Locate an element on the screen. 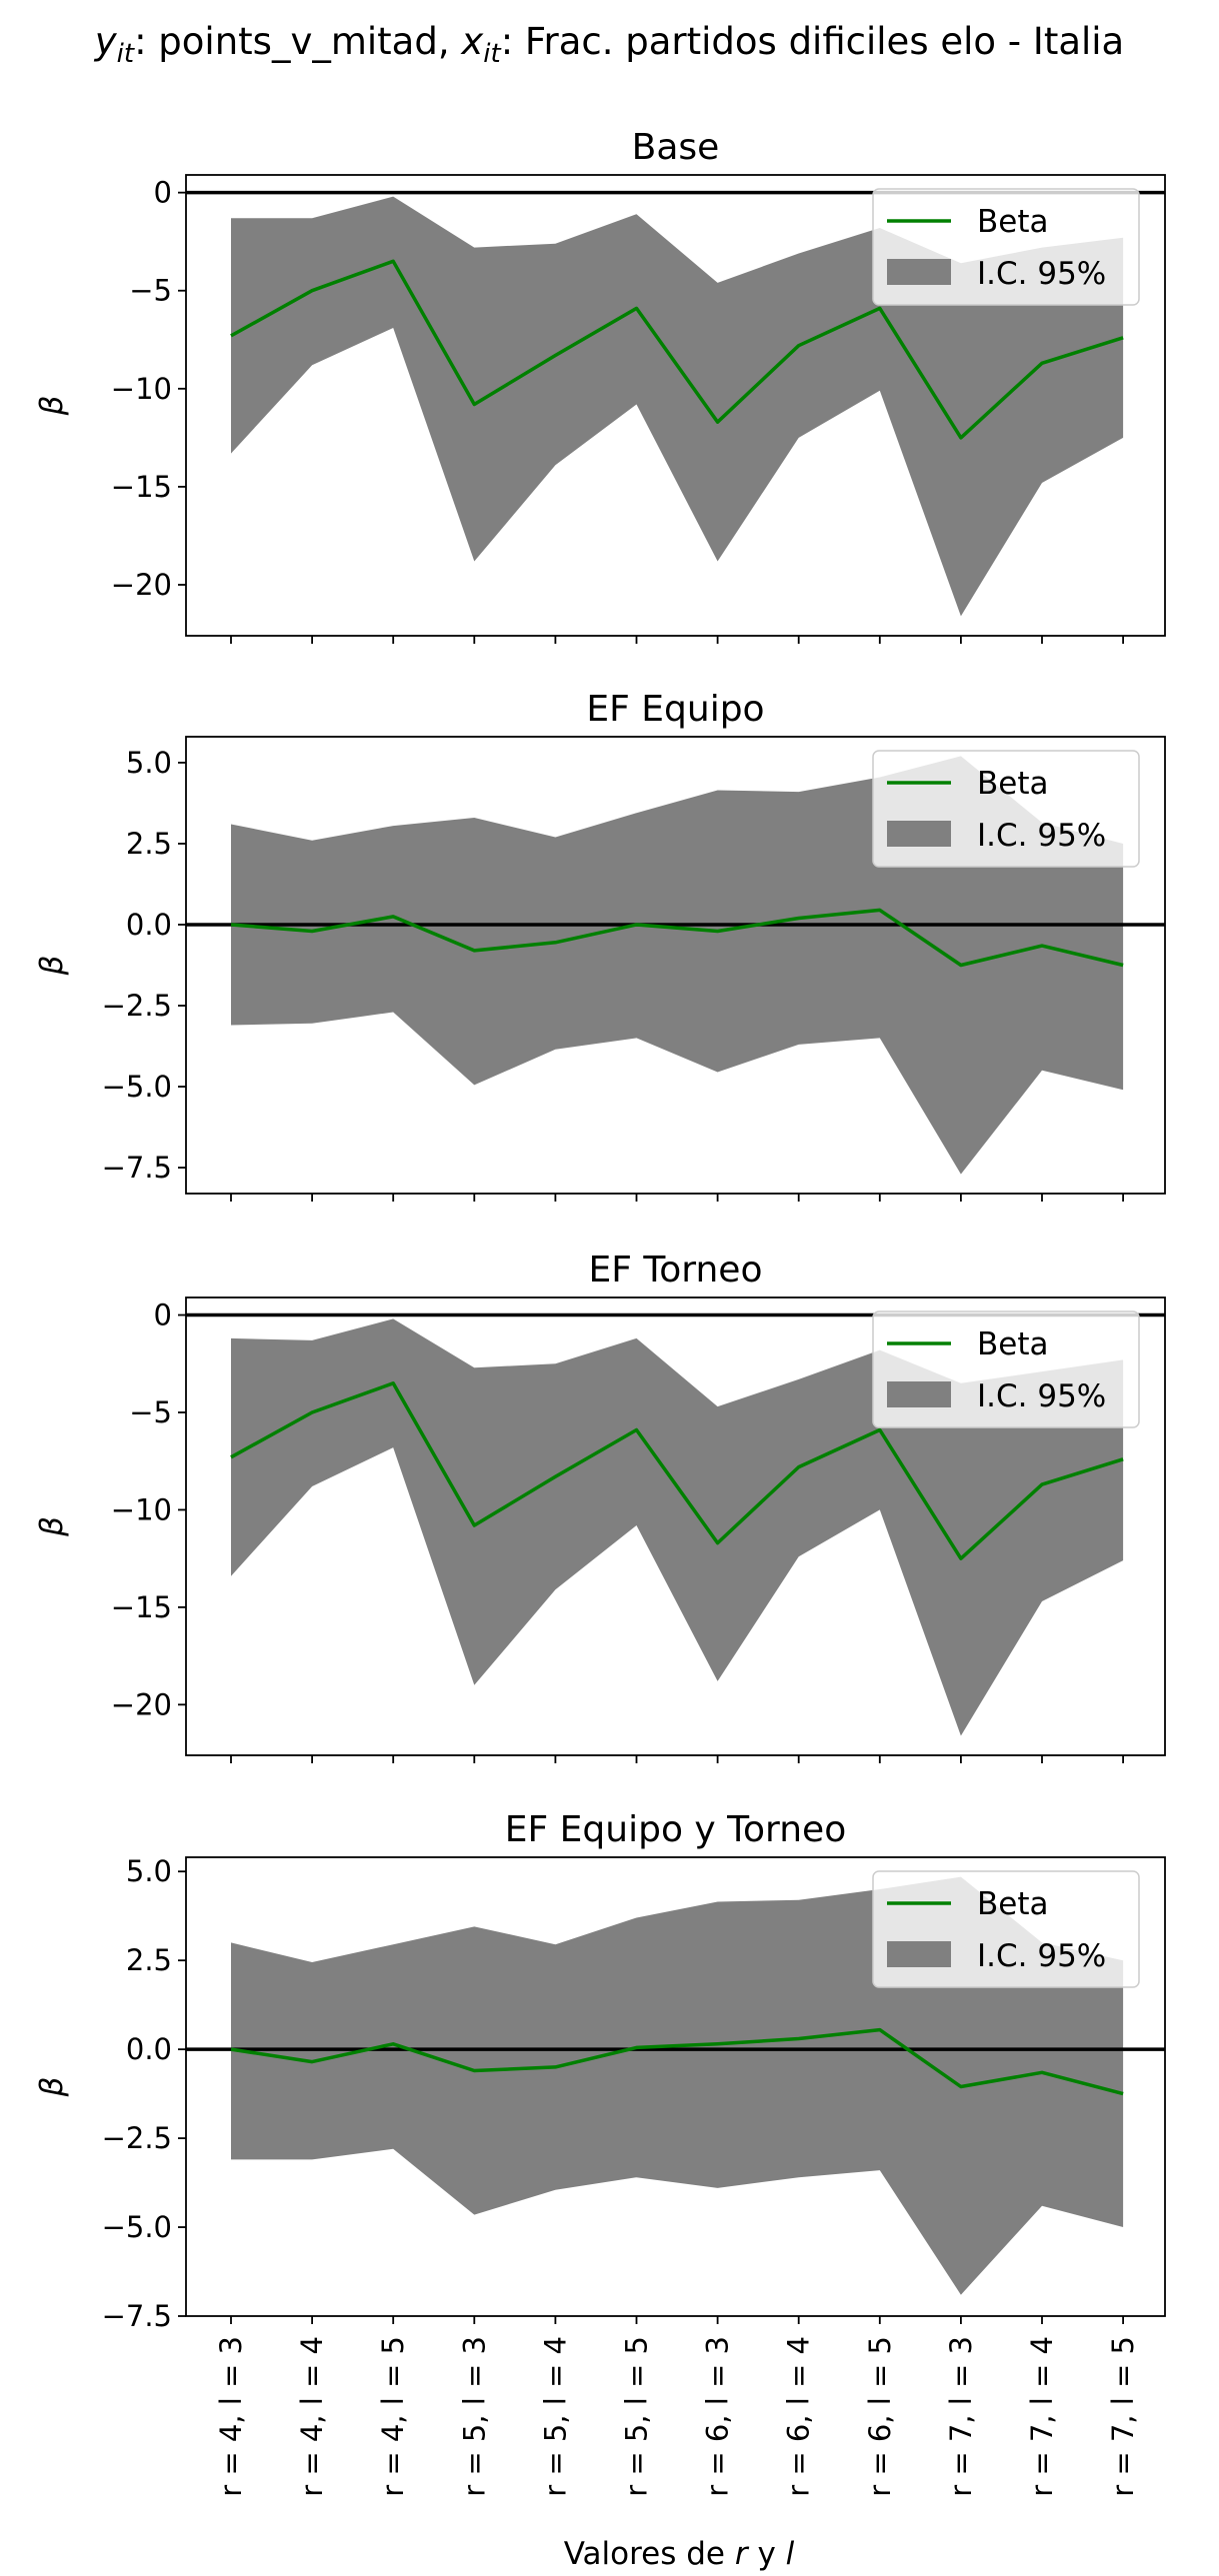 The width and height of the screenshot is (1219, 2576). panel-title: EF Equipo is located at coordinates (675, 710).